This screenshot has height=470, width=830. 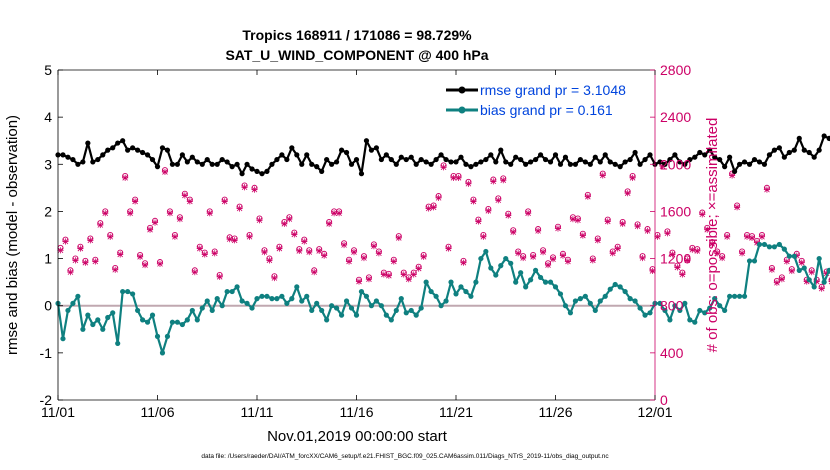 I want to click on legend-bias-marker, so click(x=462, y=110).